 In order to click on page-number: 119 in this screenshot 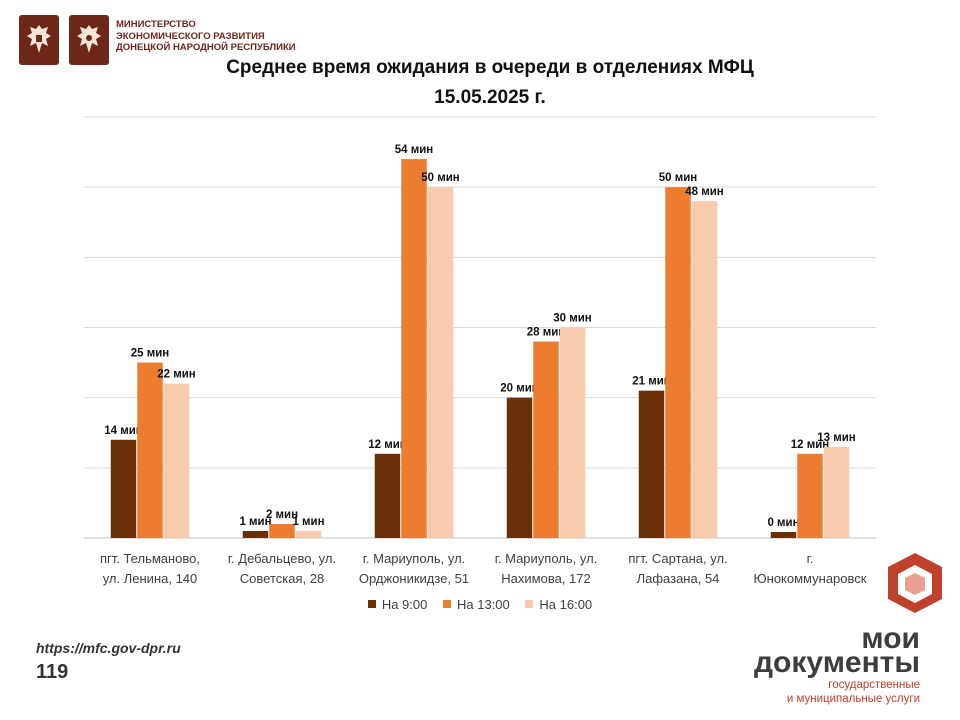, I will do `click(52, 672)`.